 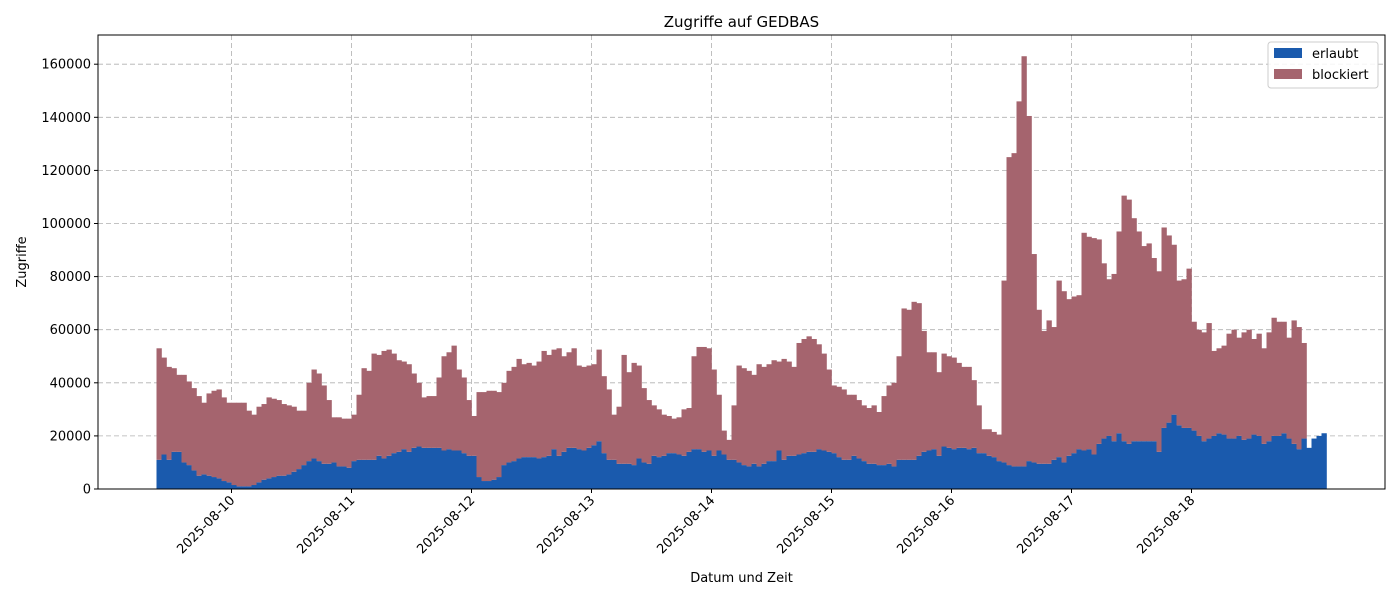 What do you see at coordinates (741, 22) in the screenshot?
I see `chart-title: Zugriffe auf GEDBAS` at bounding box center [741, 22].